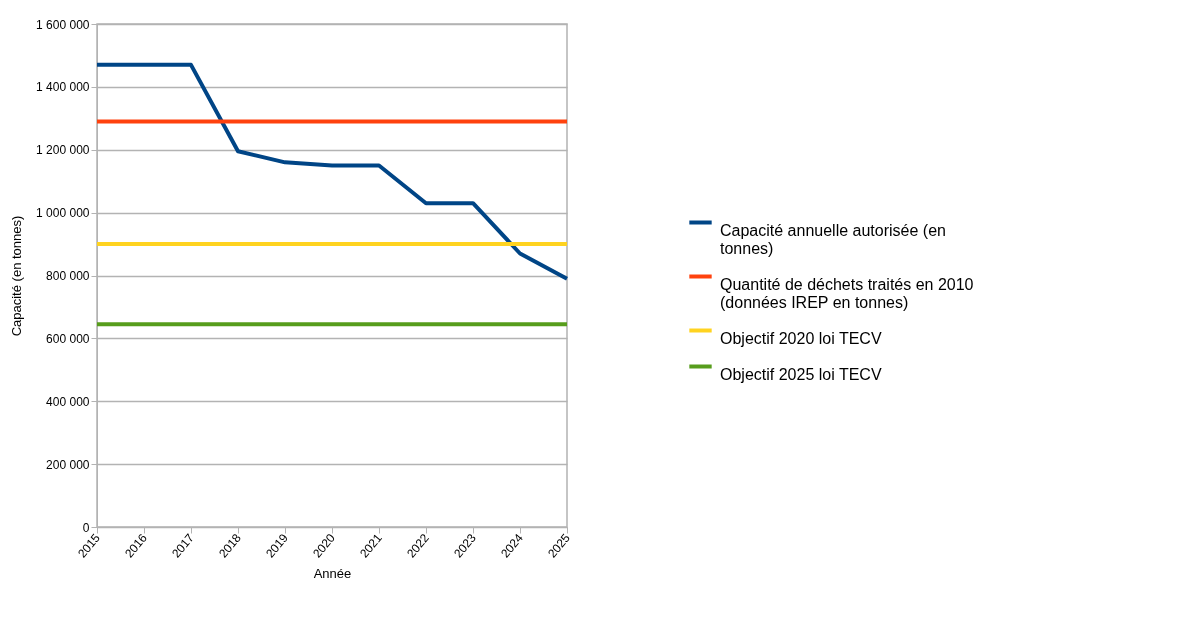 The image size is (1187, 637). I want to click on y-axis-title: Capacité (en tonnes), so click(17, 276).